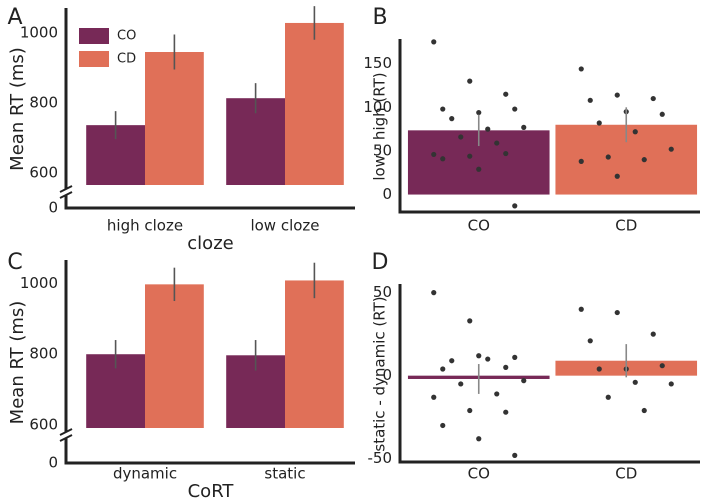 The height and width of the screenshot is (504, 714). I want to click on x-tick-label: high cloze, so click(145, 226).